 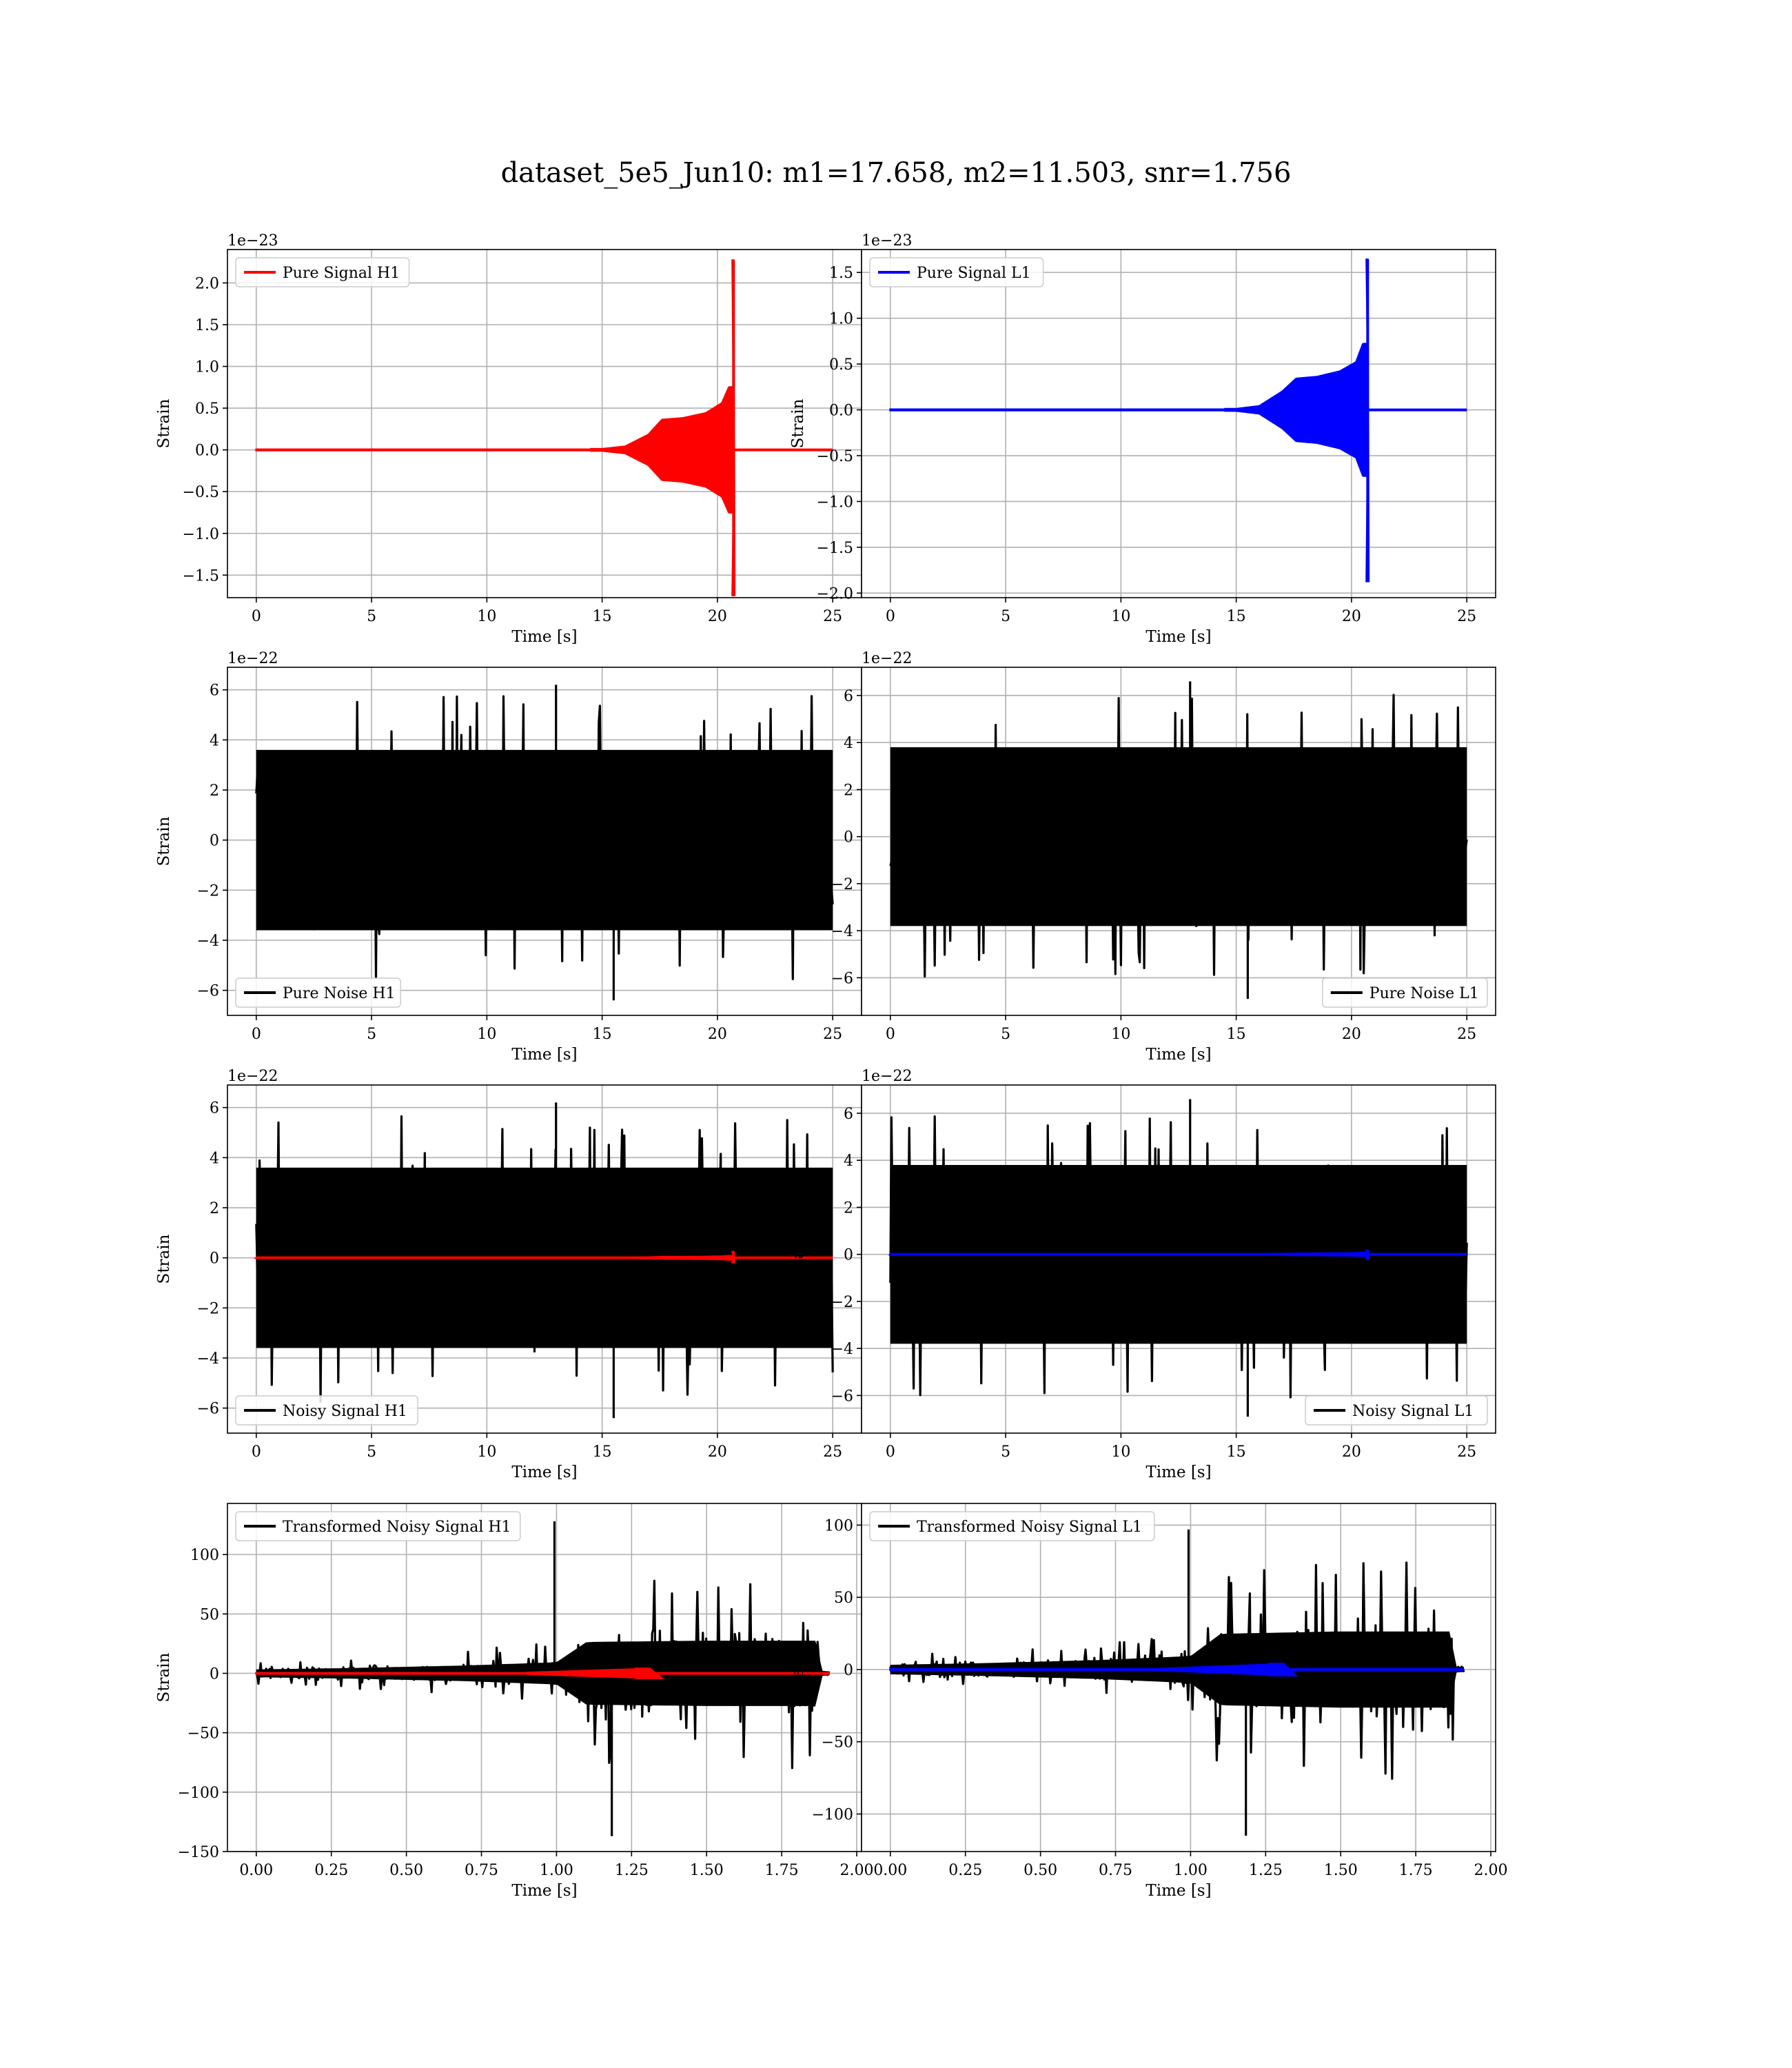 I want to click on axes-frame, so click(x=1178, y=1678).